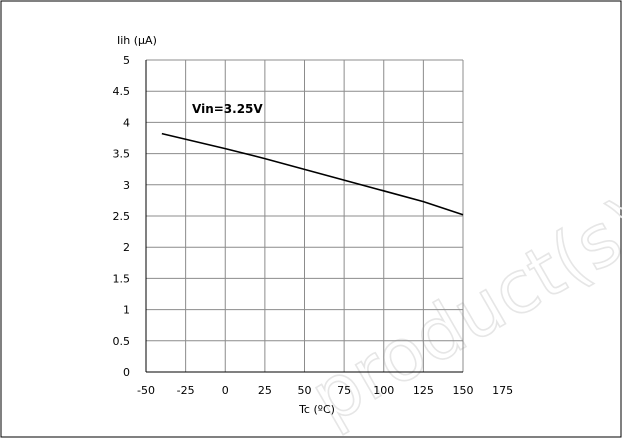 The height and width of the screenshot is (438, 622). What do you see at coordinates (122, 341) in the screenshot?
I see `y-tick-label: 0.5` at bounding box center [122, 341].